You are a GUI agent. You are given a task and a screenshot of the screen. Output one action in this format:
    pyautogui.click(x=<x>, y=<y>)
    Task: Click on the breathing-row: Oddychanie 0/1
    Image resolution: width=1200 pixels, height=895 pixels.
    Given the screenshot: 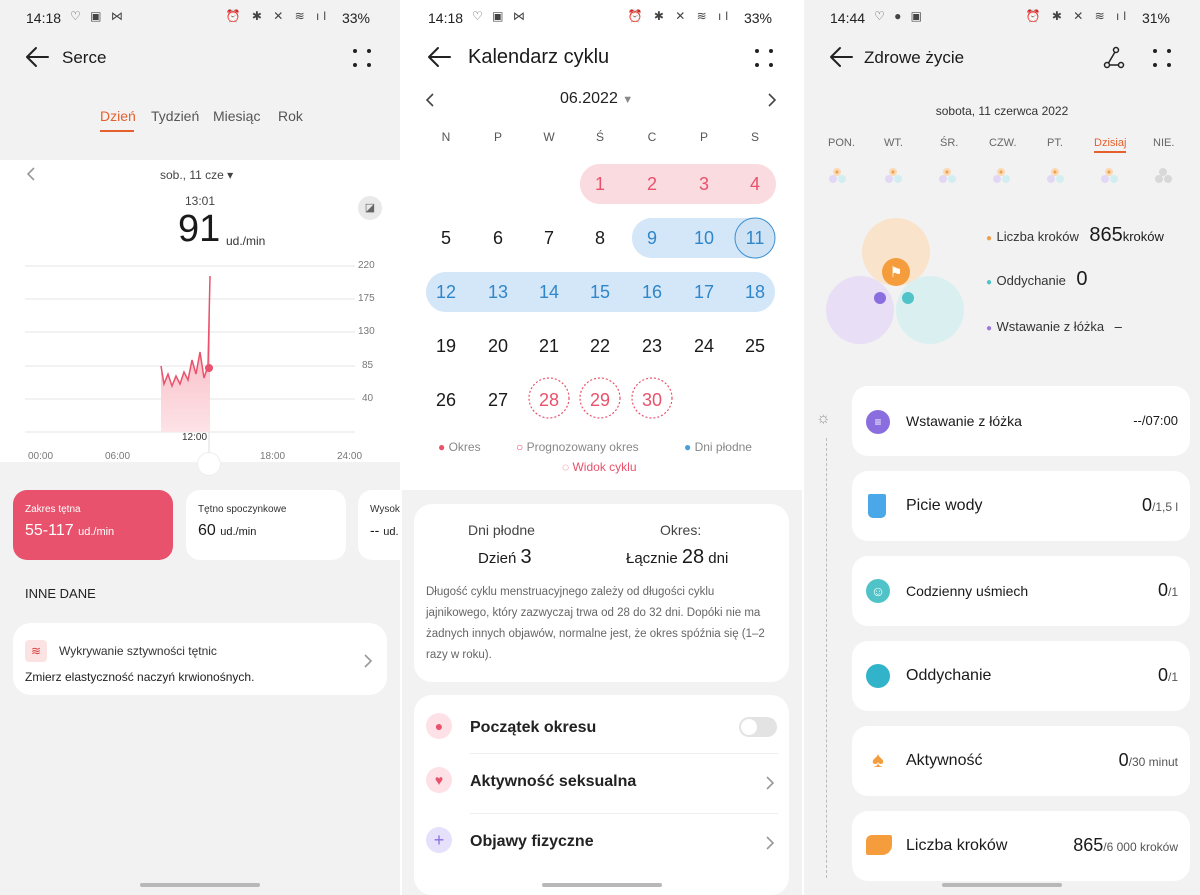 What is the action you would take?
    pyautogui.click(x=1021, y=676)
    